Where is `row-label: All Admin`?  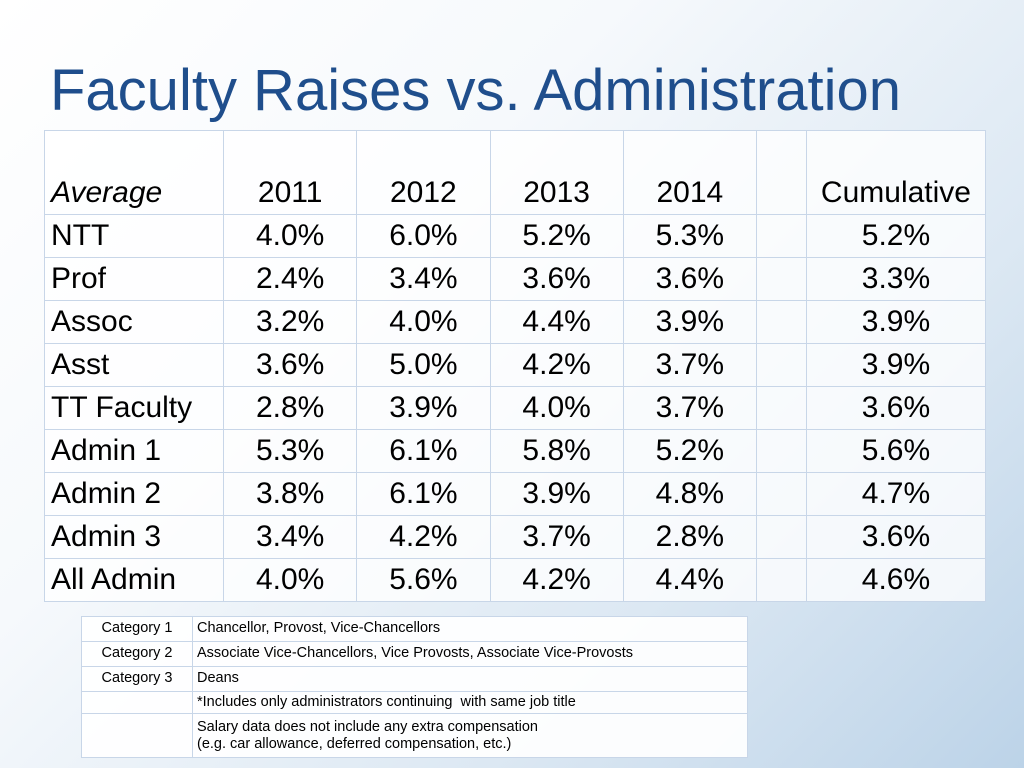 row-label: All Admin is located at coordinates (134, 580).